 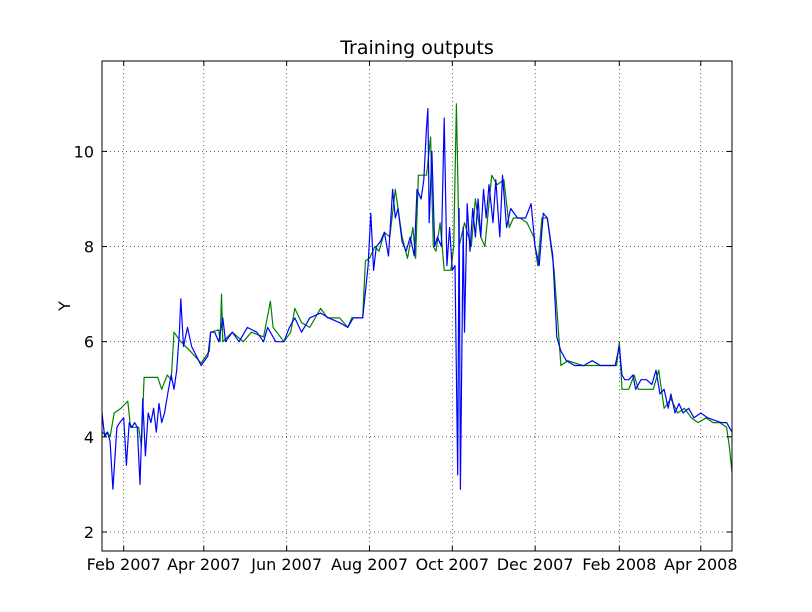 I want to click on x-tick-label: Apr 2007, so click(x=203, y=564).